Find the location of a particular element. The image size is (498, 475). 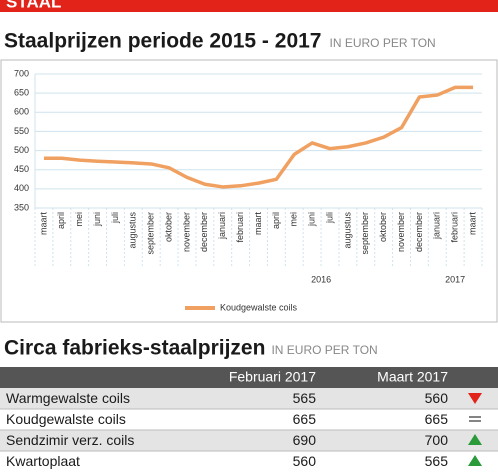

header-bar is located at coordinates (249, 6).